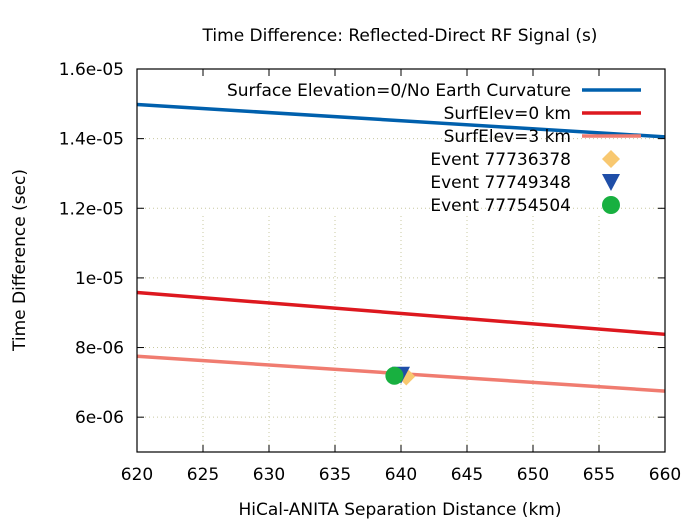 This screenshot has height=525, width=700. What do you see at coordinates (137, 475) in the screenshot?
I see `x-tick-label: 620` at bounding box center [137, 475].